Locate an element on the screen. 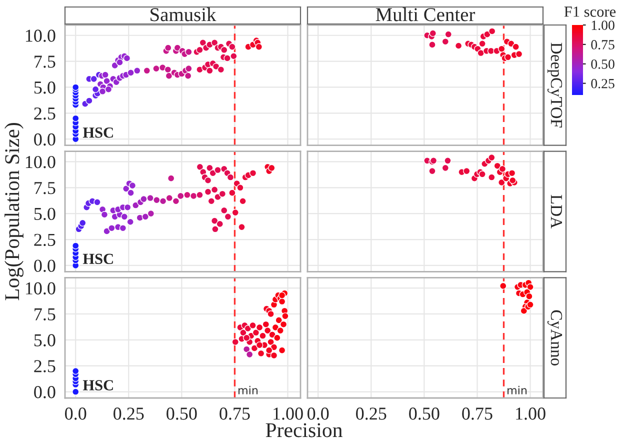 This screenshot has height=446, width=619. color-bar-label: 0.25 is located at coordinates (602, 83).